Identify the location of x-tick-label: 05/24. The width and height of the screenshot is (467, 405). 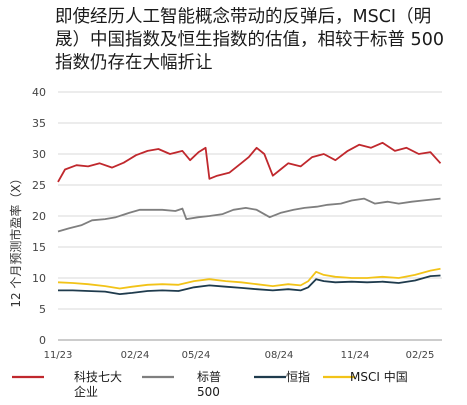
(196, 355).